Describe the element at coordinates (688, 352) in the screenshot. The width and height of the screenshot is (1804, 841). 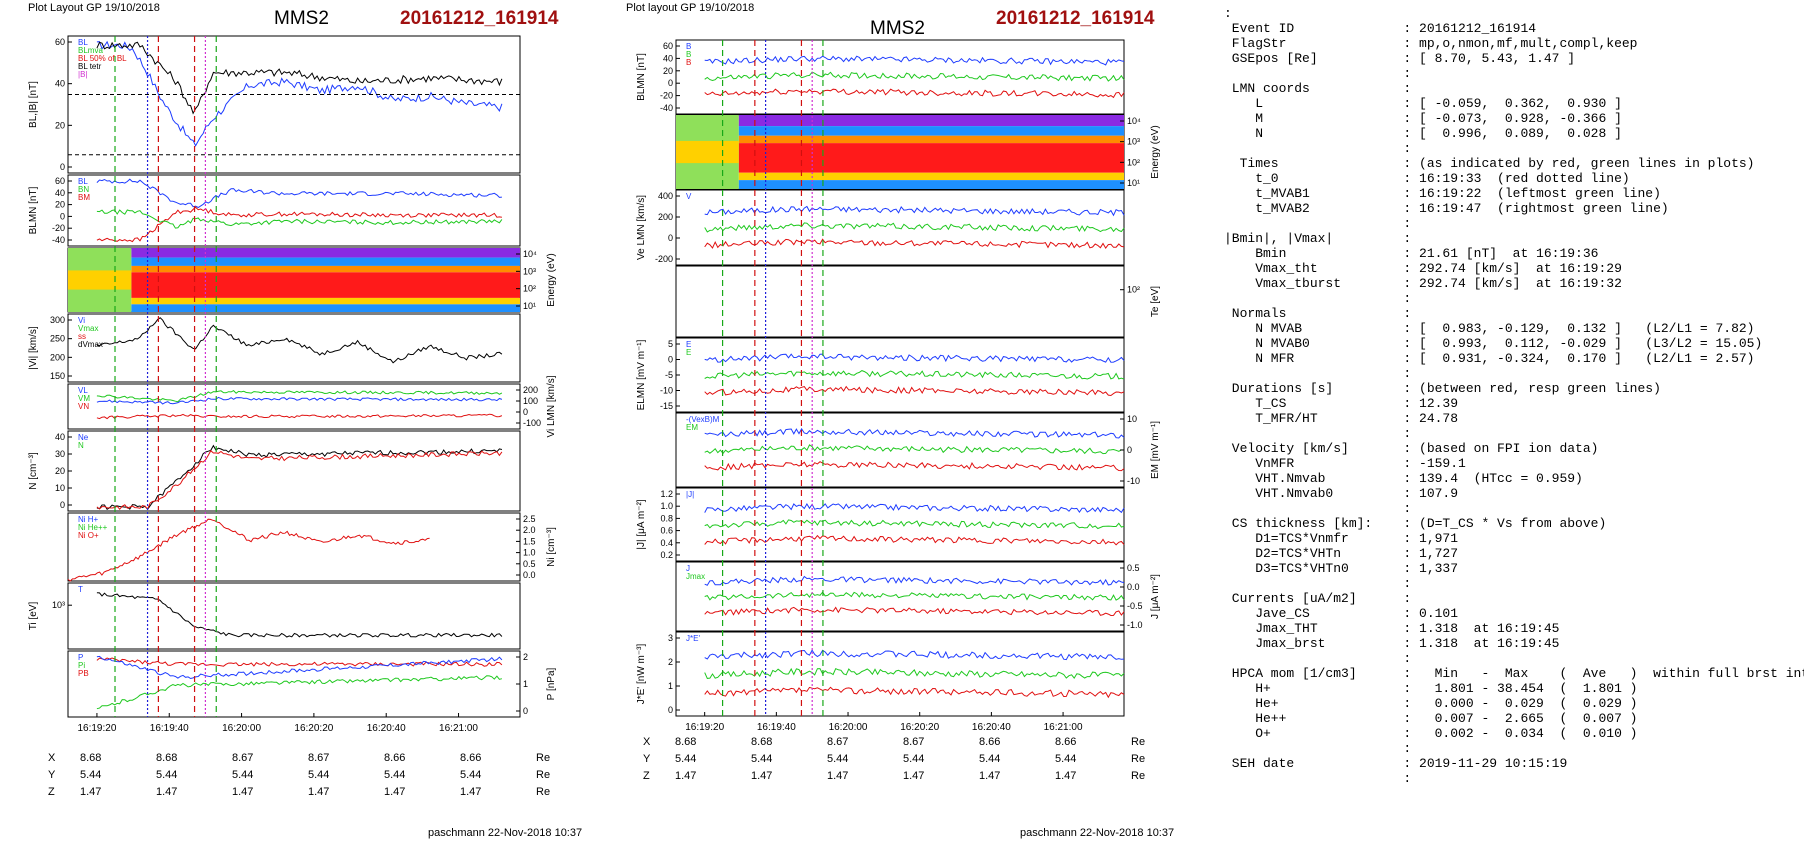
I see `legend-entry: E` at that location.